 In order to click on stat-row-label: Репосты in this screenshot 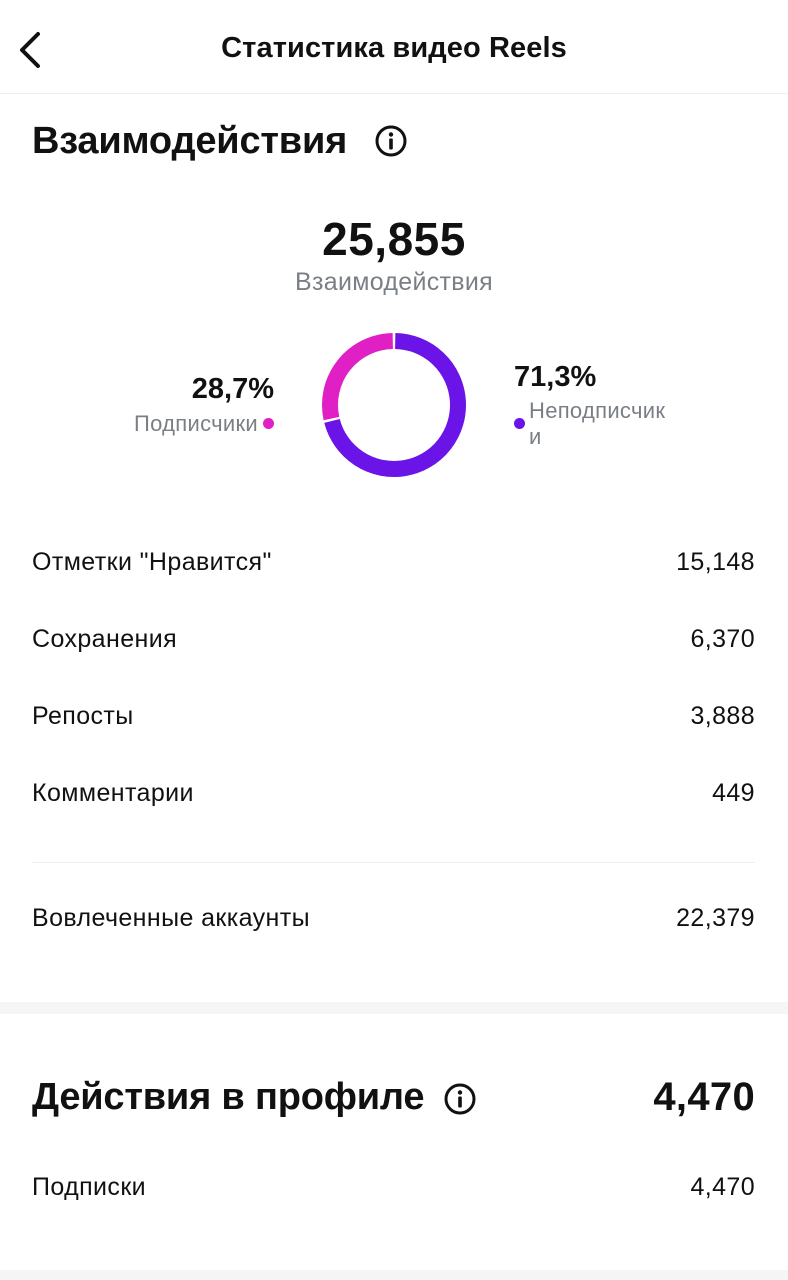, I will do `click(83, 716)`.